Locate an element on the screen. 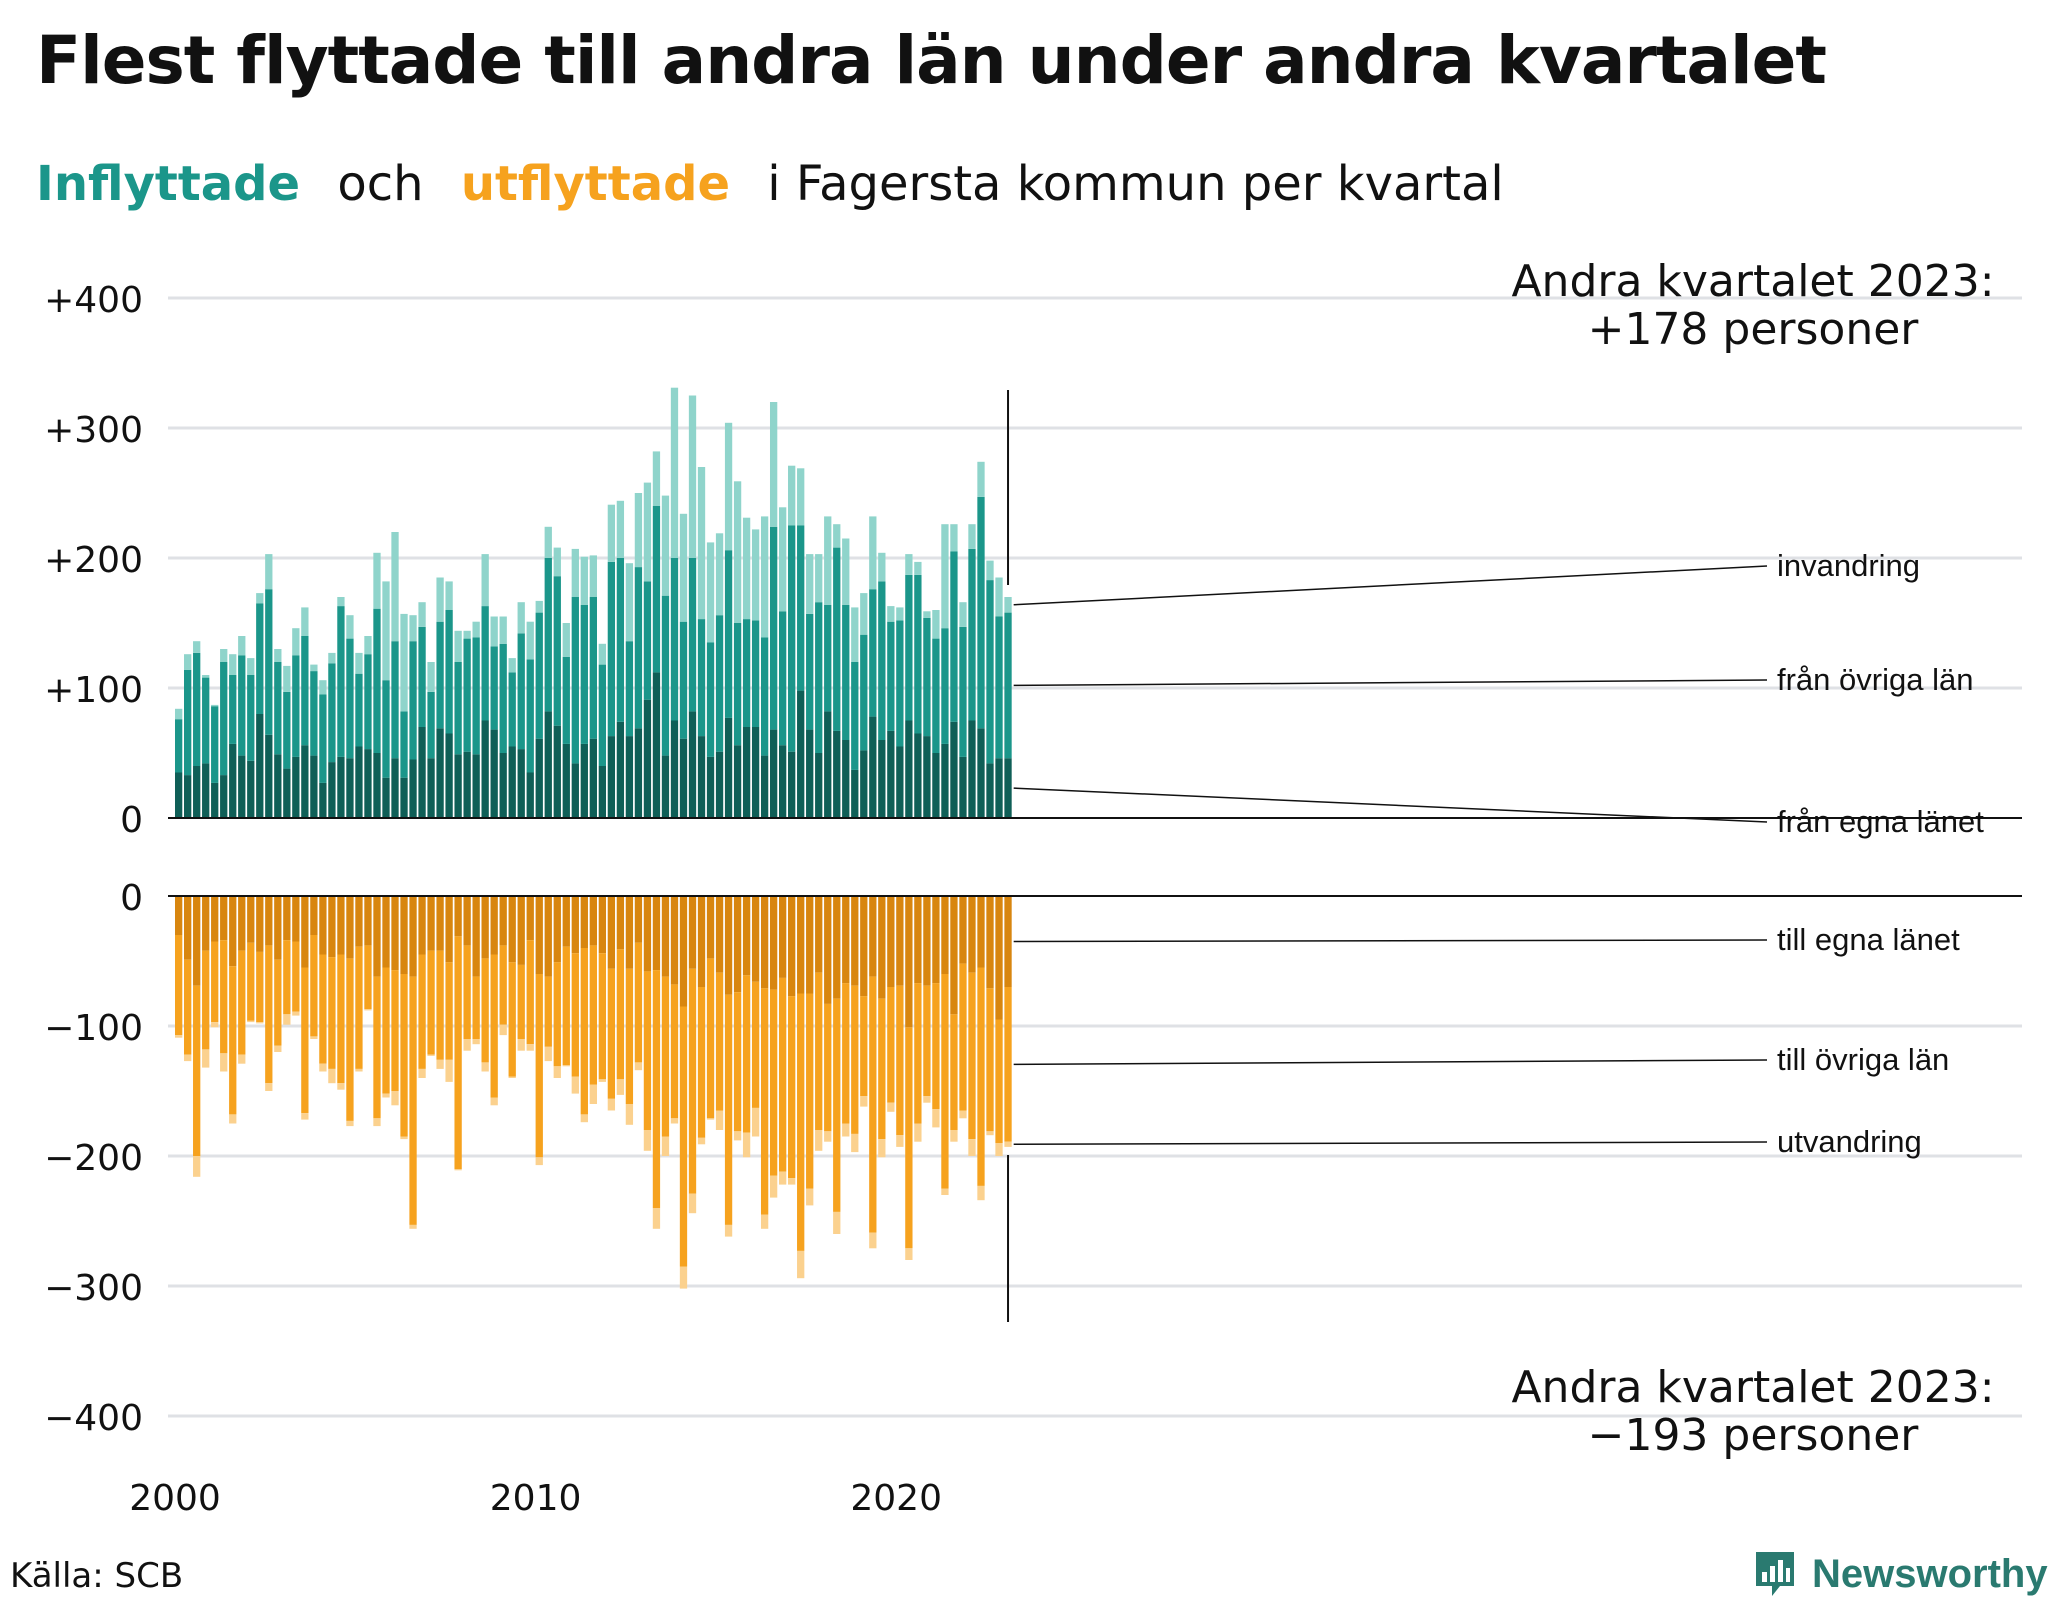 The image size is (2048, 1600). y-tick-label-bottom: 0 is located at coordinates (131, 898).